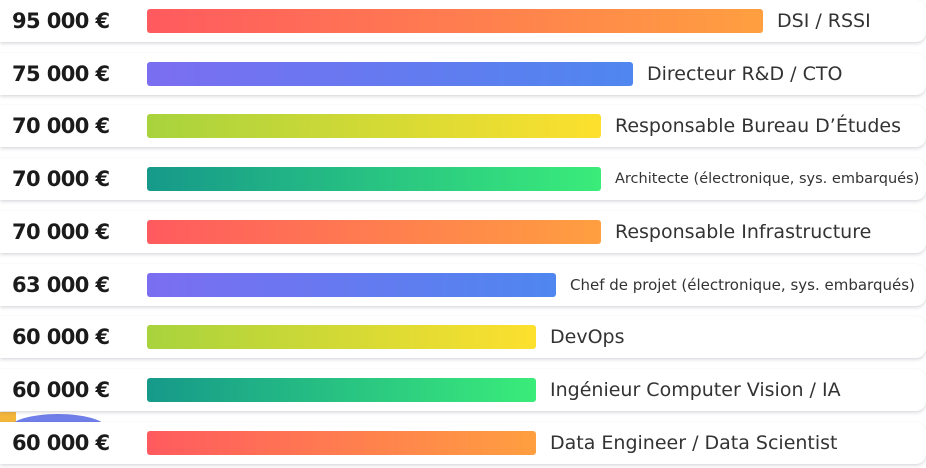 The height and width of the screenshot is (468, 926). What do you see at coordinates (61, 73) in the screenshot?
I see `bar-value-label: 75 000 €` at bounding box center [61, 73].